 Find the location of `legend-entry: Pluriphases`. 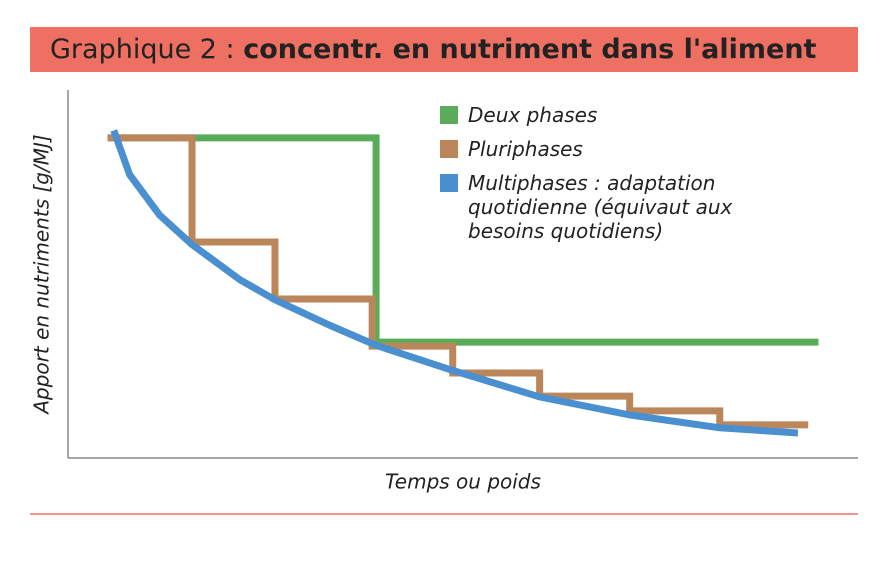

legend-entry: Pluriphases is located at coordinates (590, 149).